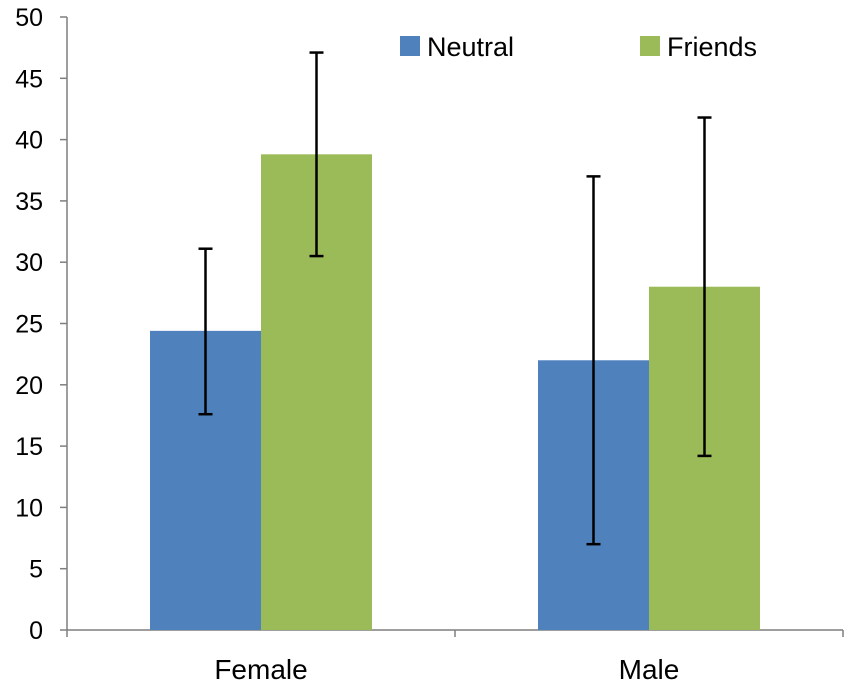 The height and width of the screenshot is (689, 850). Describe the element at coordinates (712, 47) in the screenshot. I see `legend-label-friends: Friends` at that location.